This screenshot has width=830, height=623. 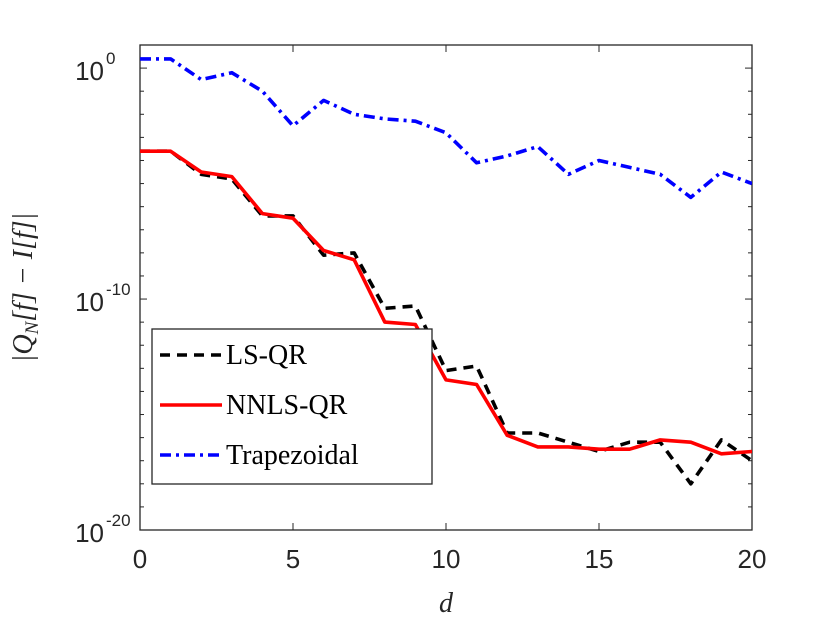 What do you see at coordinates (446, 559) in the screenshot?
I see `x-tick-label: 10` at bounding box center [446, 559].